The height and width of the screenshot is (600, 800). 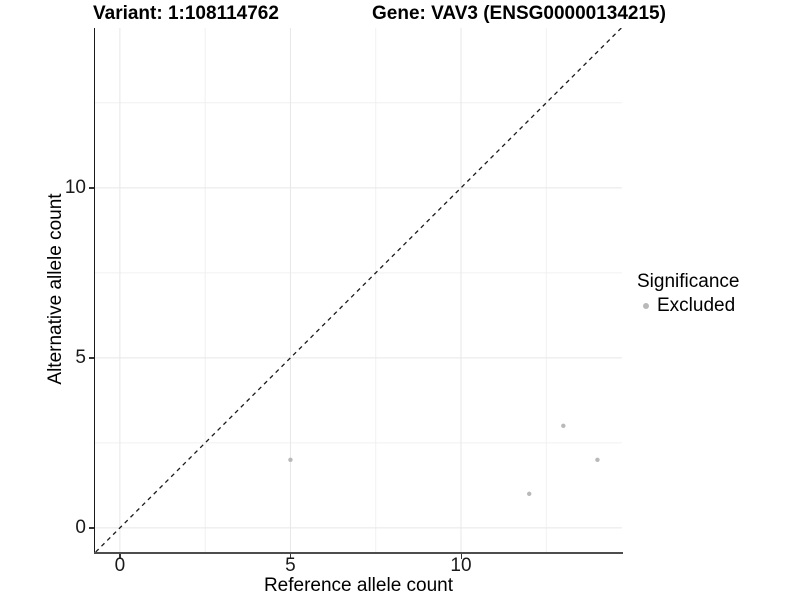 What do you see at coordinates (696, 305) in the screenshot?
I see `legend-item-label: Excluded` at bounding box center [696, 305].